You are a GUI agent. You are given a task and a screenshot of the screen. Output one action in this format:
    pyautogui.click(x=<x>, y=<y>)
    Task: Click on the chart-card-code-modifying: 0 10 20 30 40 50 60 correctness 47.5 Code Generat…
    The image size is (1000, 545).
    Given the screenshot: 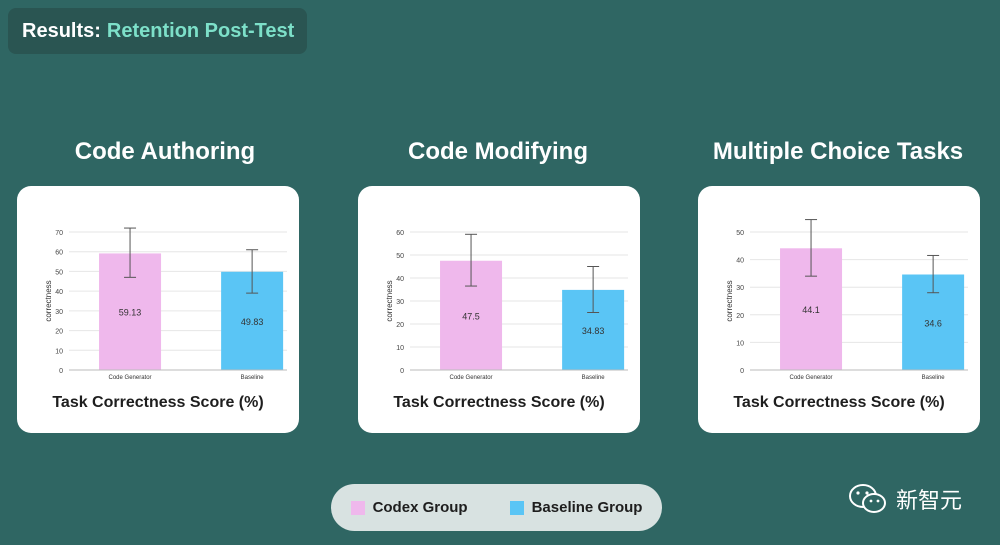 What is the action you would take?
    pyautogui.click(x=499, y=309)
    